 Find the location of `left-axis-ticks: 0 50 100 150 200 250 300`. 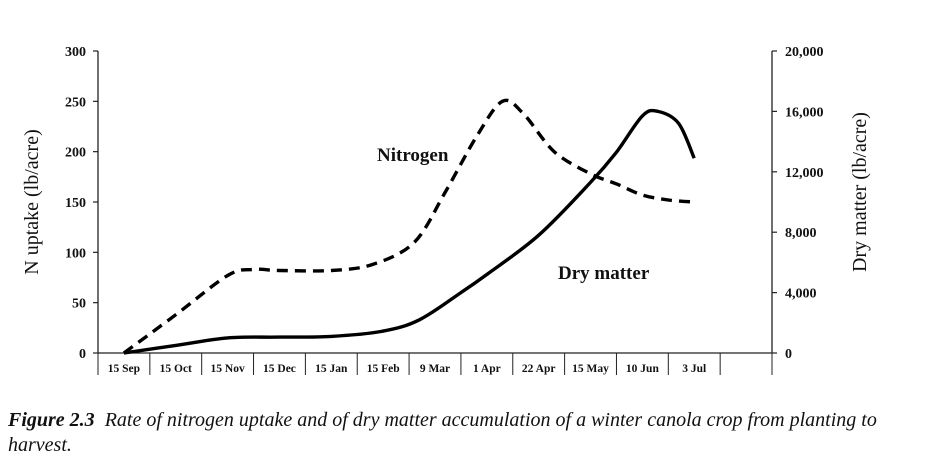

left-axis-ticks: 0 50 100 150 200 250 300 is located at coordinates (81, 203).